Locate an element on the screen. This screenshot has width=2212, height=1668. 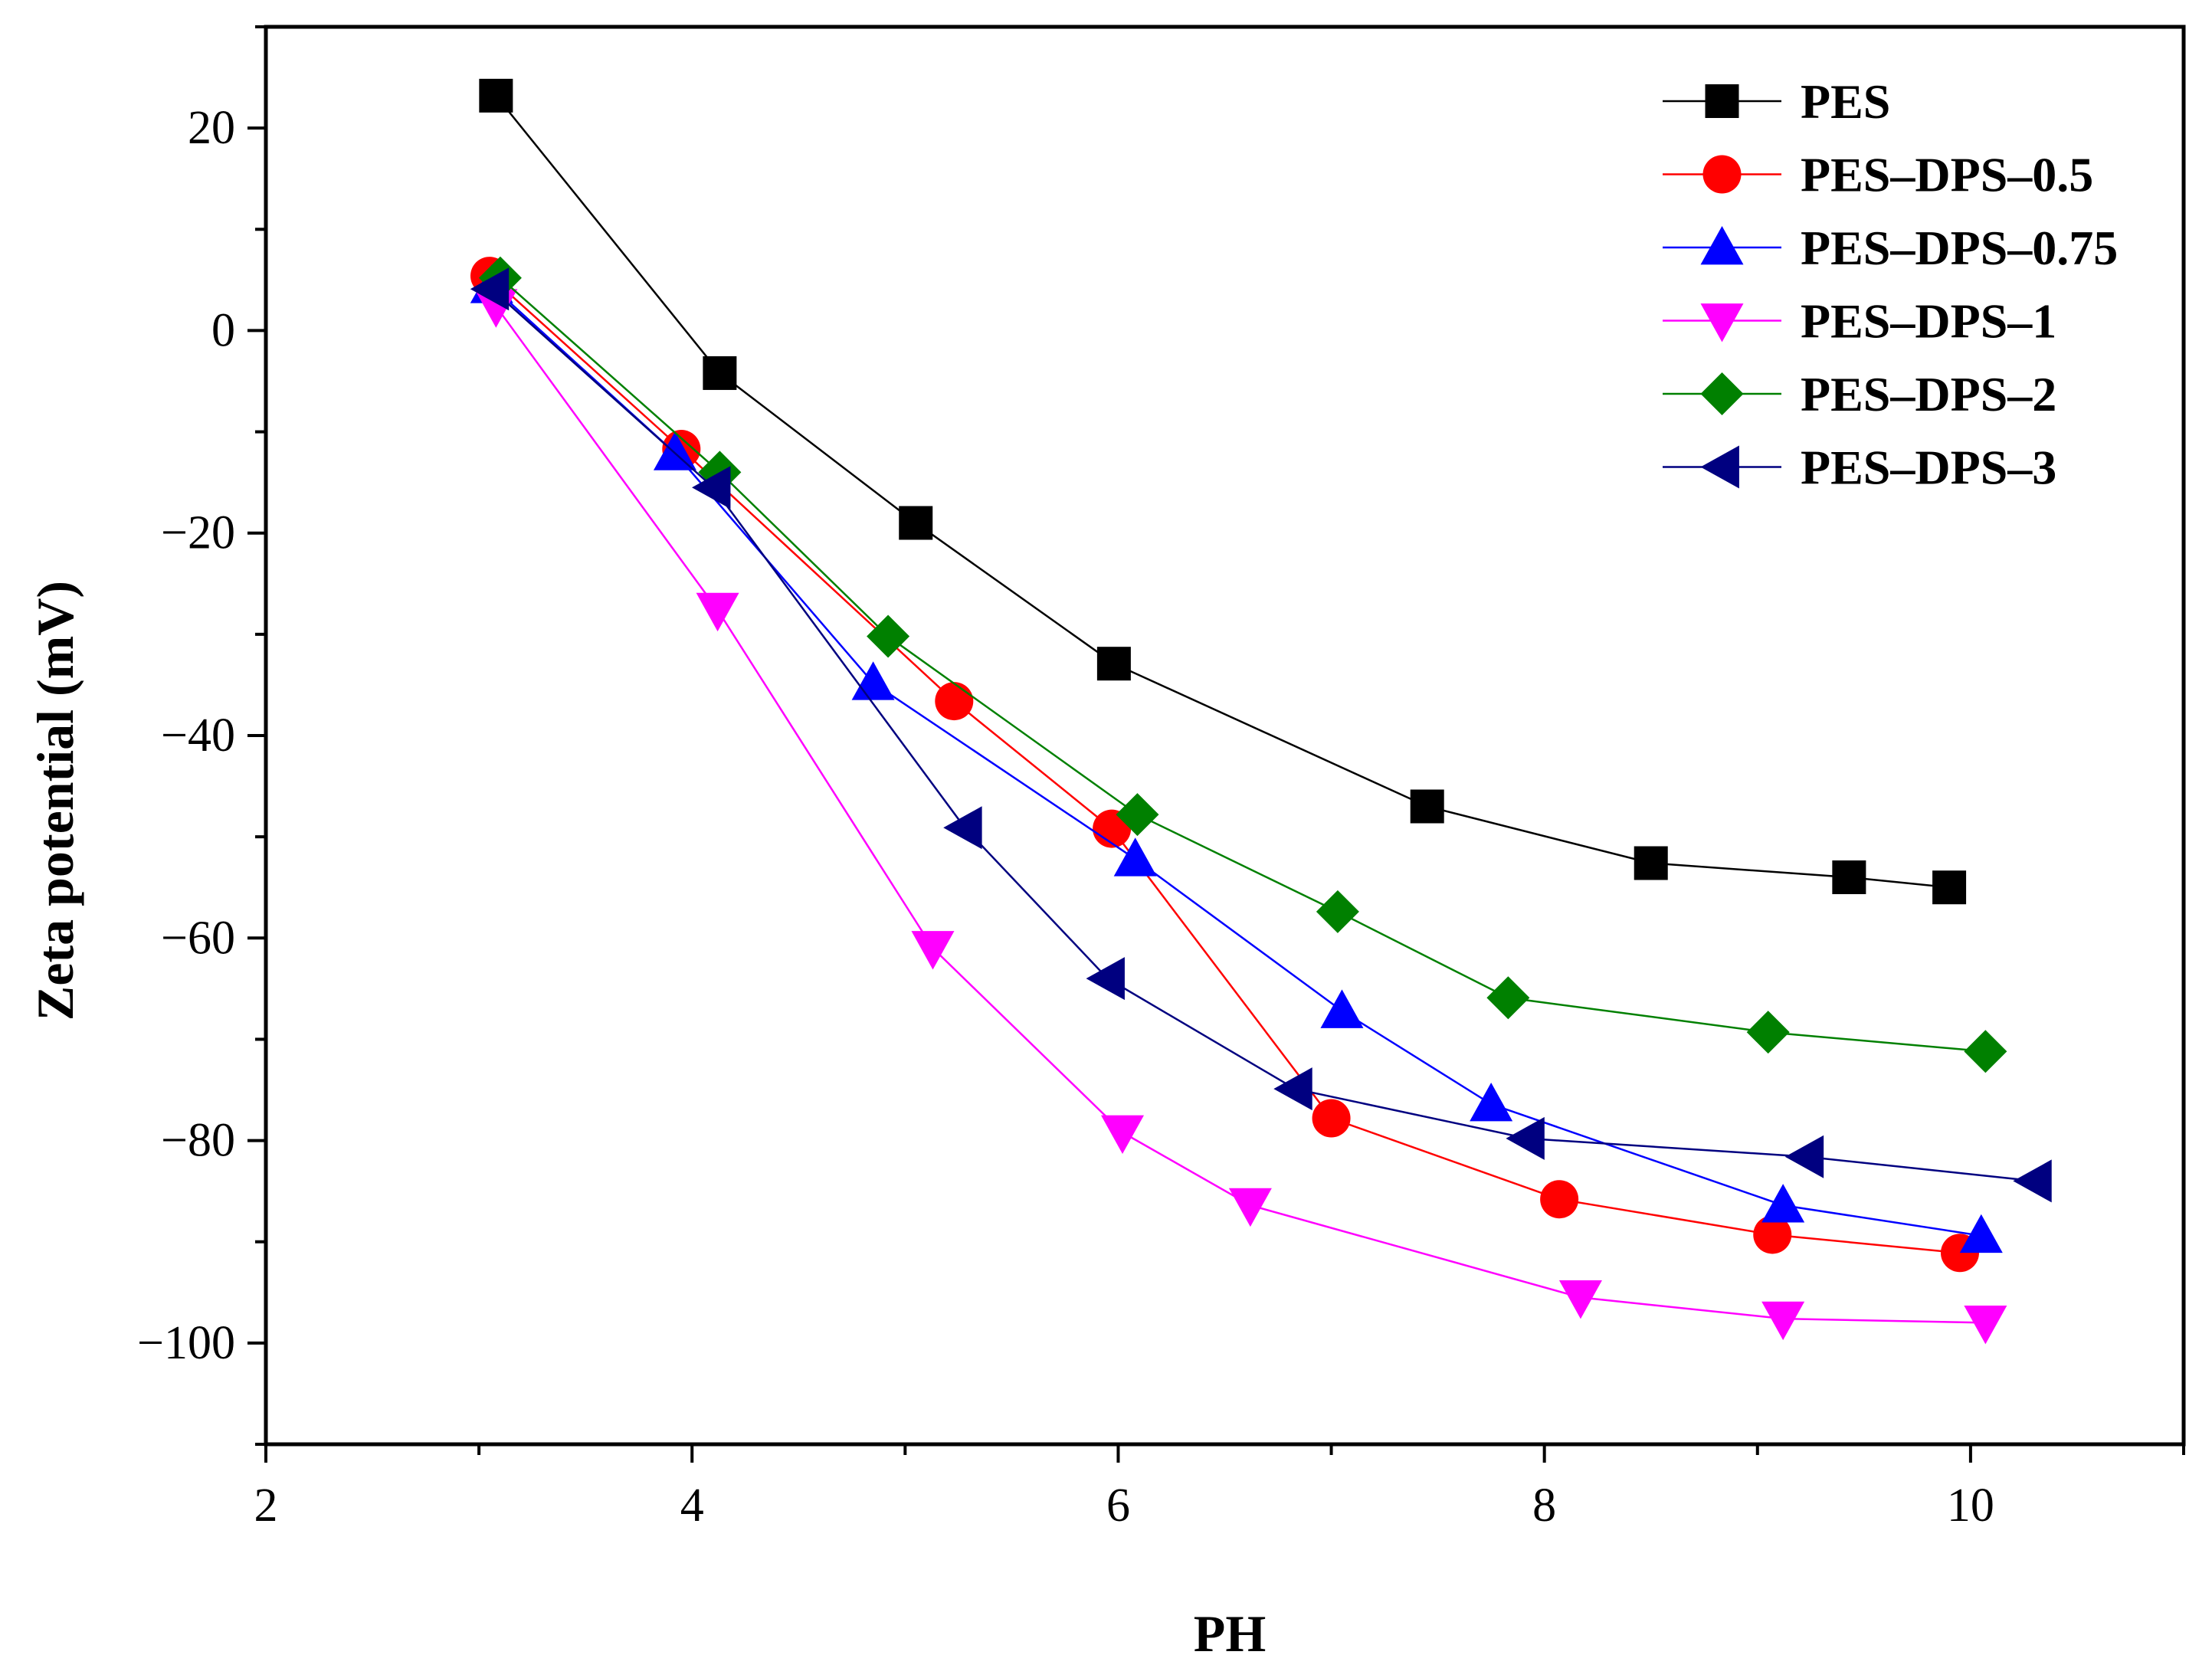
y-tick-label: −40 is located at coordinates (198, 735).